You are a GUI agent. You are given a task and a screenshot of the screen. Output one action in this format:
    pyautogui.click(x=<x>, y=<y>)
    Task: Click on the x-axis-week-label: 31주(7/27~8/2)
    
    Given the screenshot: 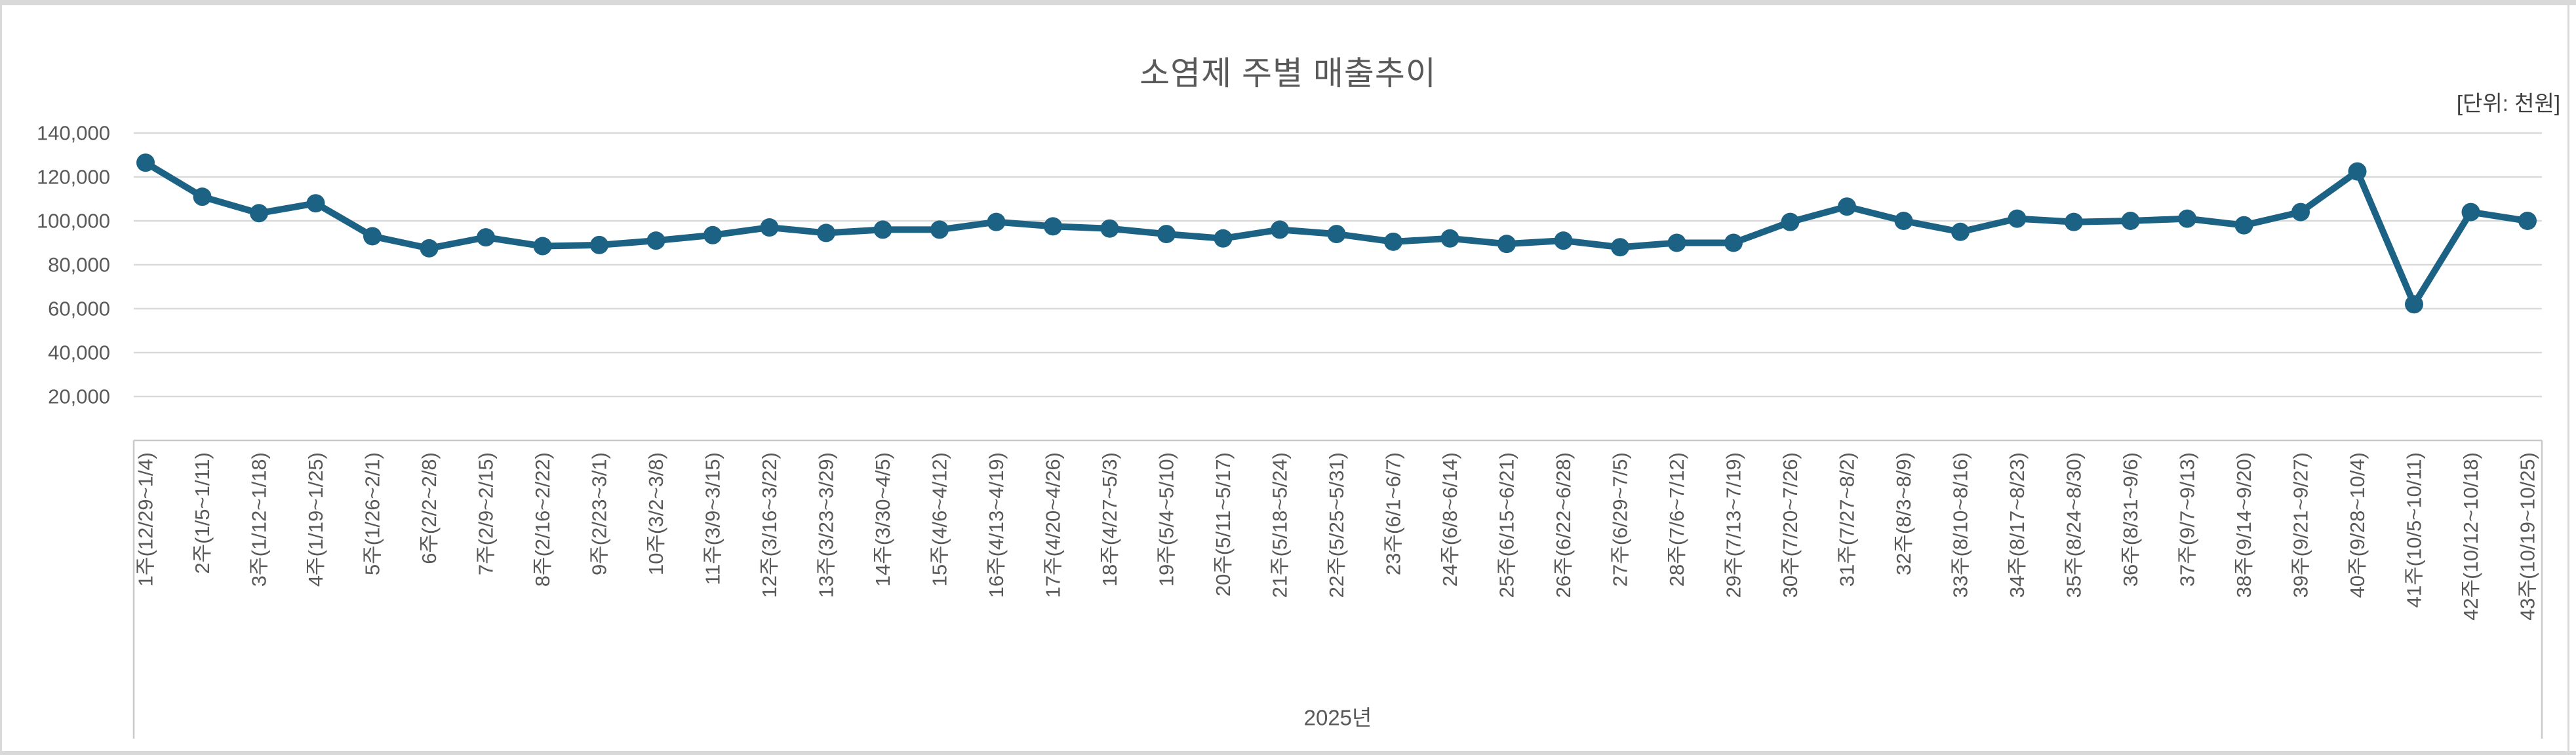 What is the action you would take?
    pyautogui.click(x=1847, y=519)
    